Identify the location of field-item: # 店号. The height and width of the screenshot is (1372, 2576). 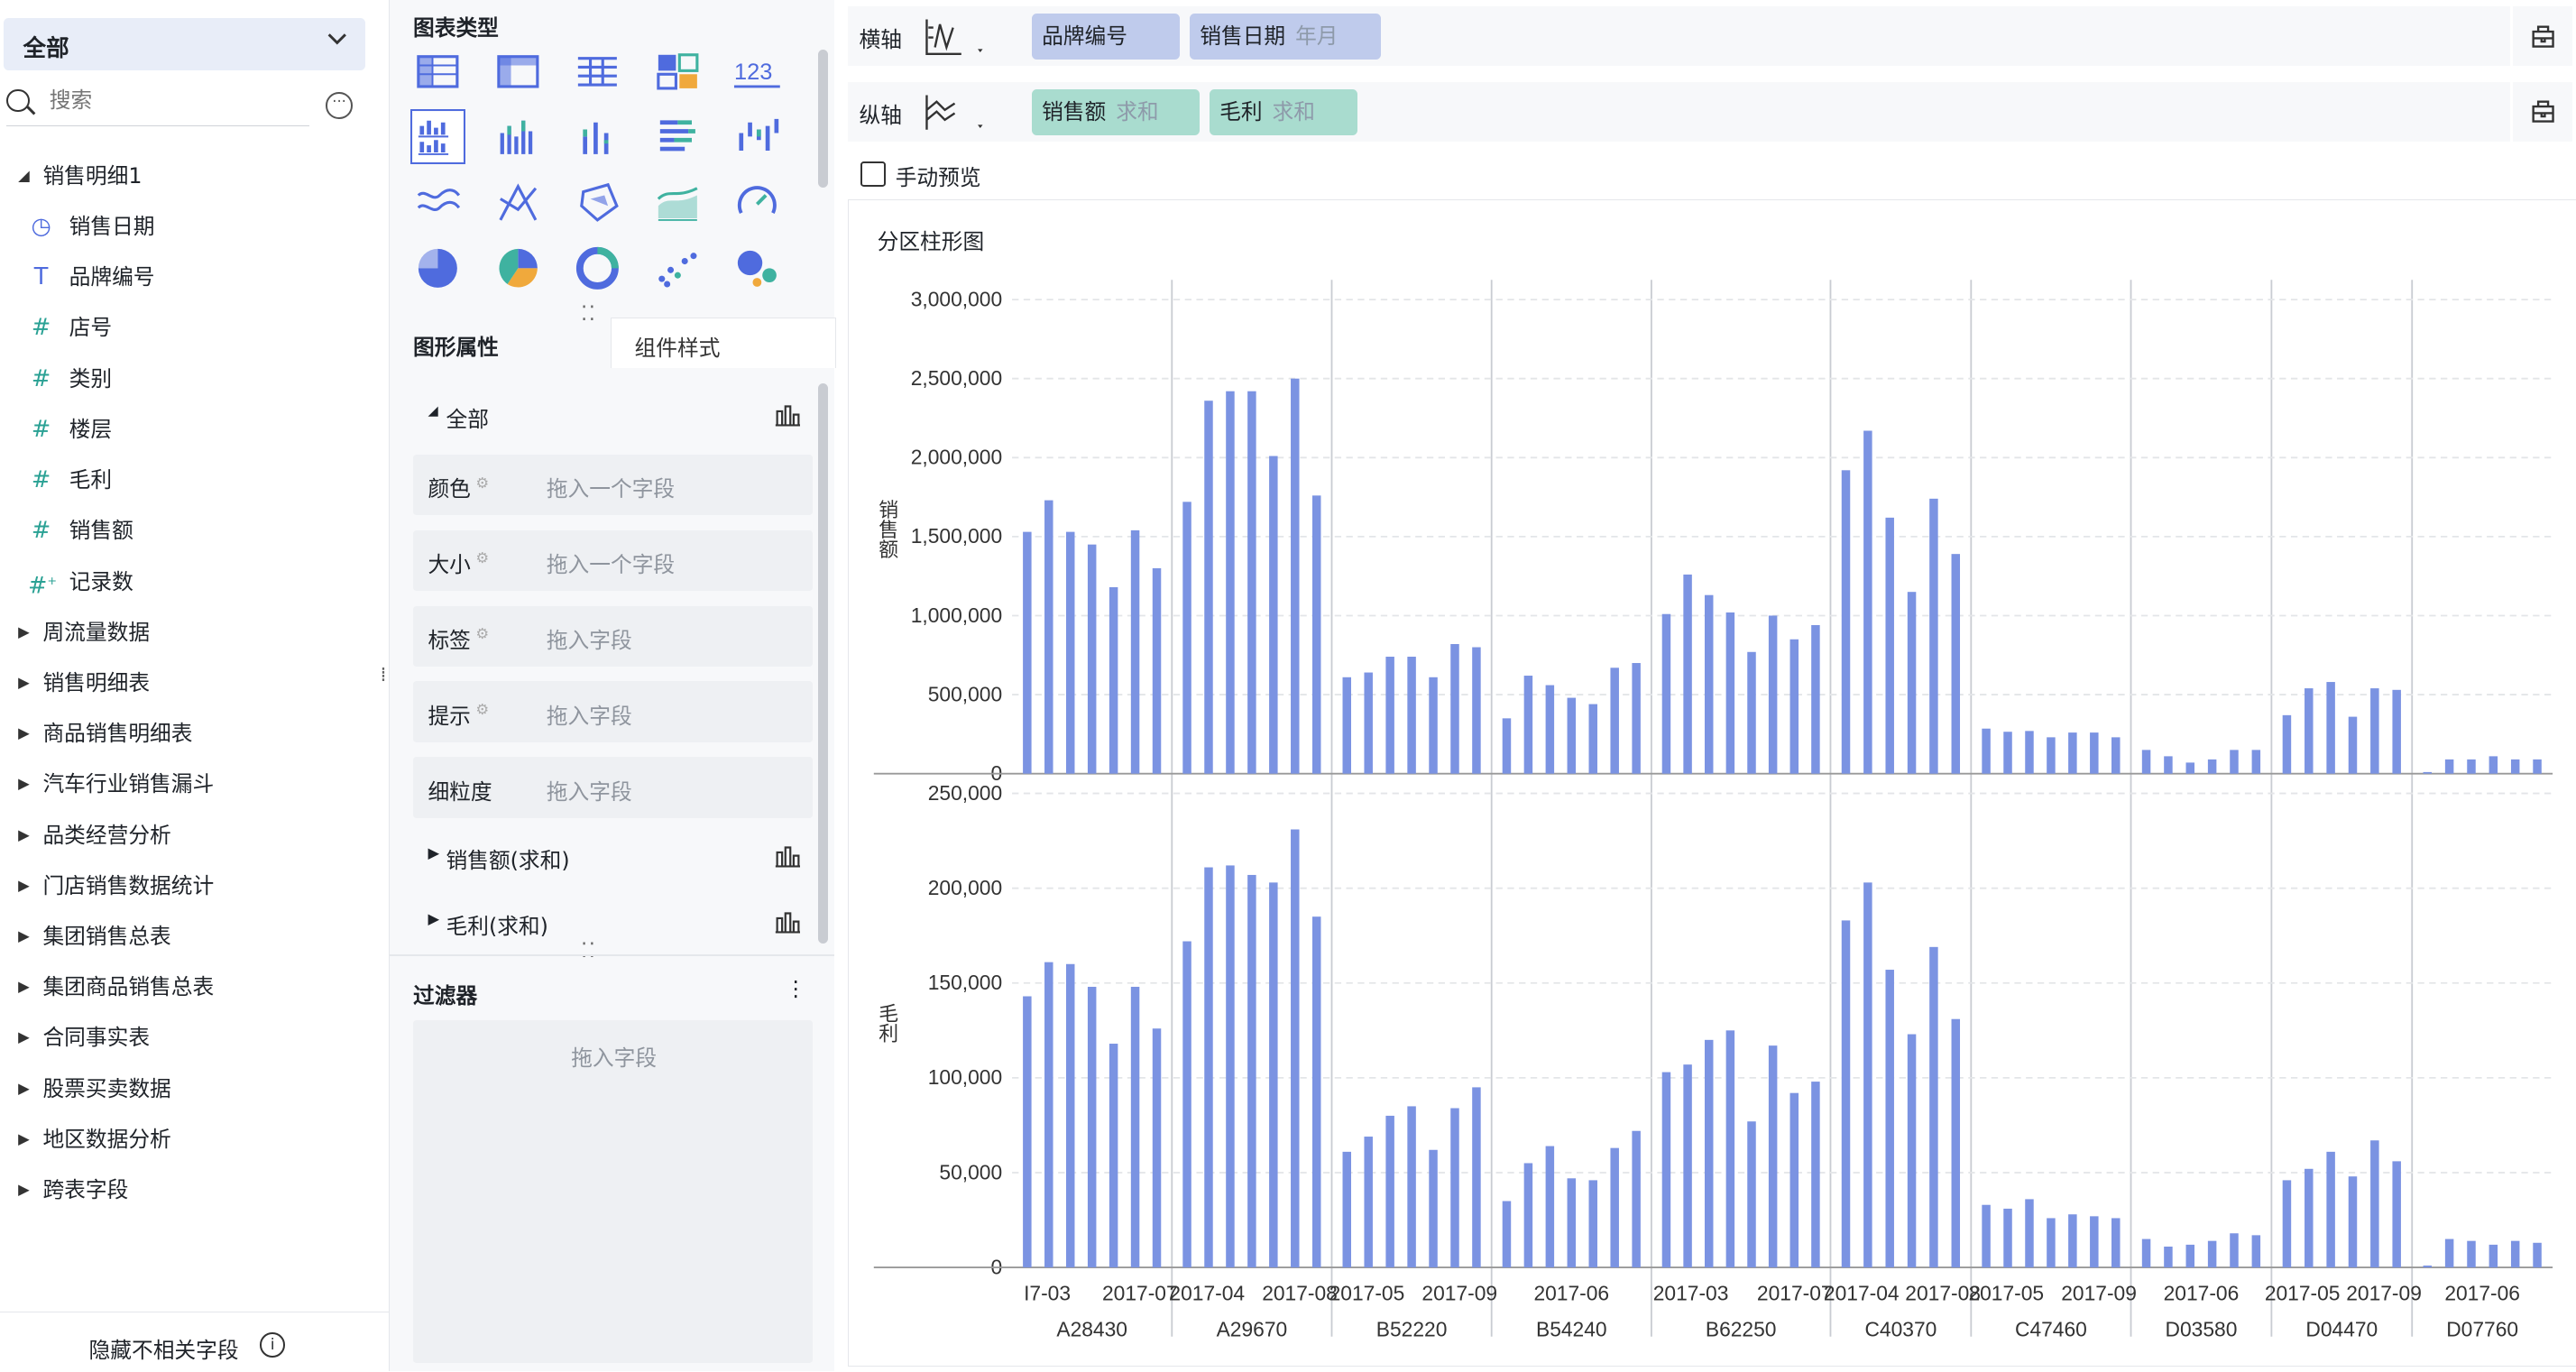
(194, 328).